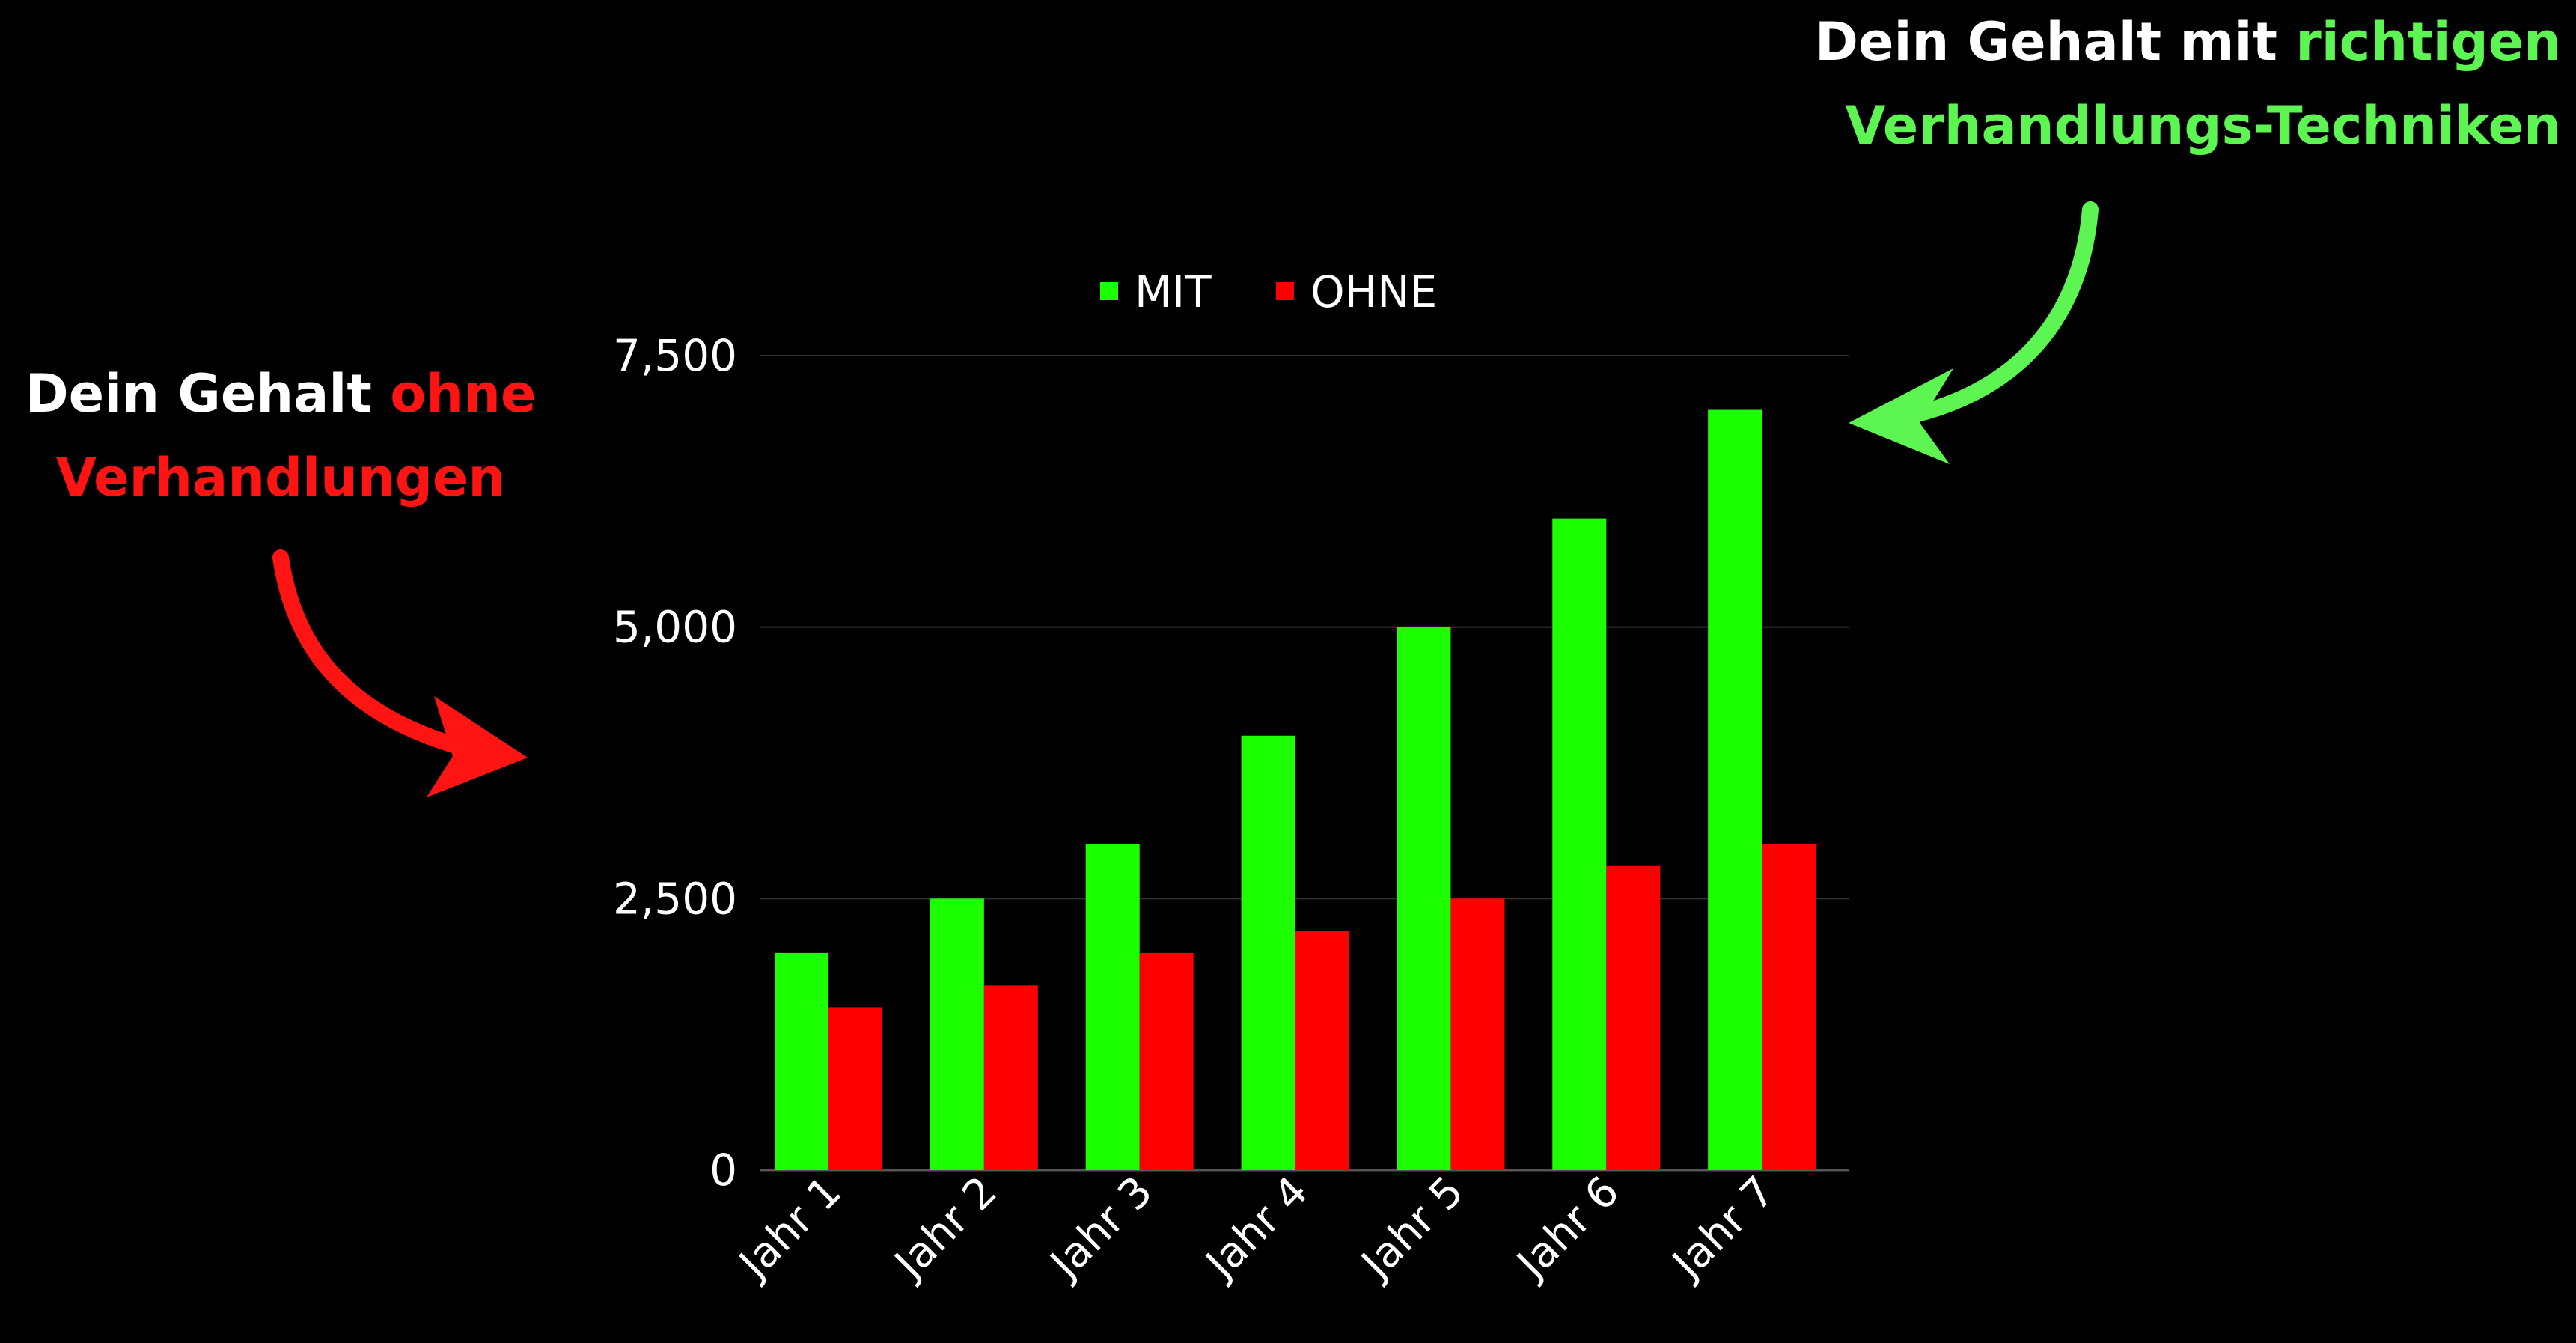 This screenshot has width=2576, height=1343. What do you see at coordinates (1109, 291) in the screenshot?
I see `legend-swatch-mit` at bounding box center [1109, 291].